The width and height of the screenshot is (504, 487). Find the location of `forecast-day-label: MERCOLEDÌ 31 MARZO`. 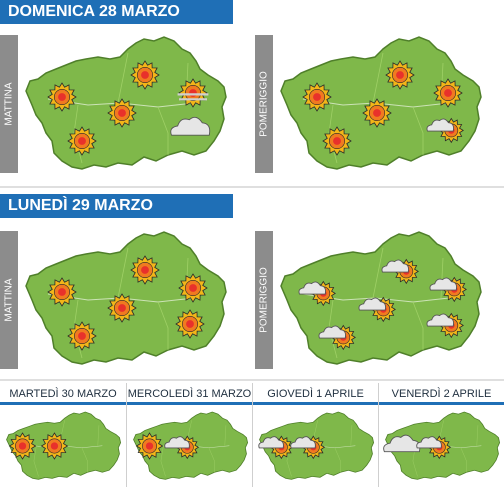

forecast-day-label: MERCOLEDÌ 31 MARZO is located at coordinates (189, 394).